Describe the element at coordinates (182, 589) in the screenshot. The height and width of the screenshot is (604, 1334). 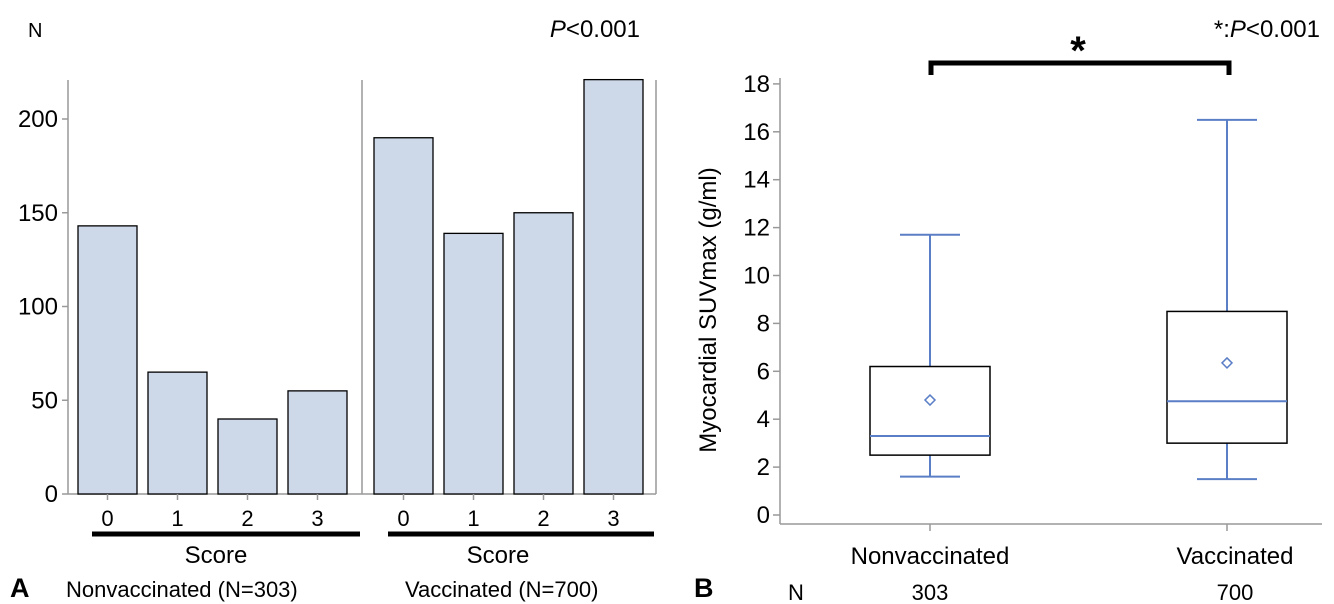
I see `group-name-nonvaccinated: Nonvaccinated (N=303)` at that location.